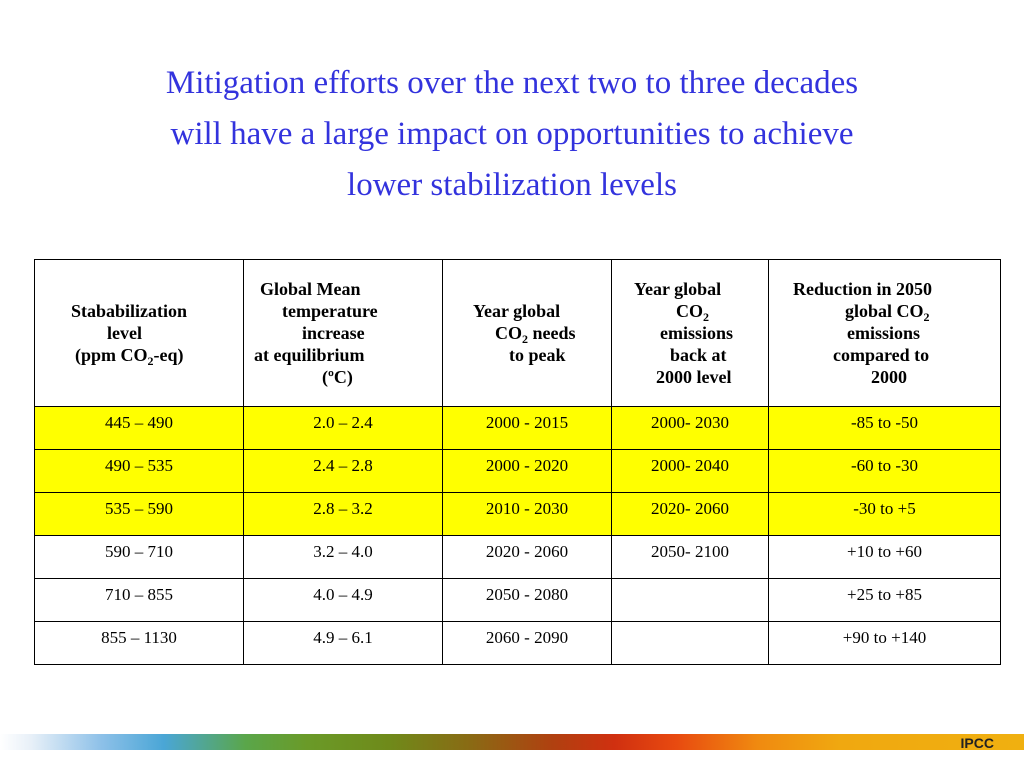  I want to click on header-col2-line5: (ºC), so click(337, 377).